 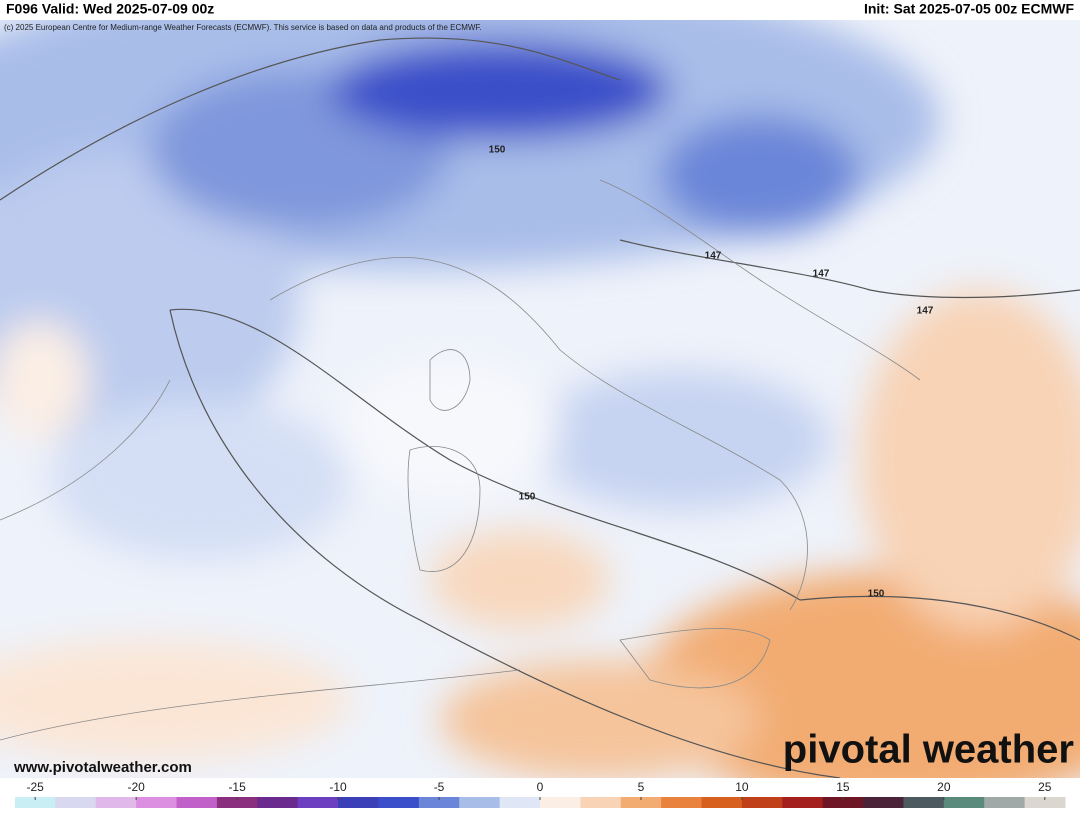 What do you see at coordinates (944, 787) in the screenshot?
I see `colorbar-tick-label: 20` at bounding box center [944, 787].